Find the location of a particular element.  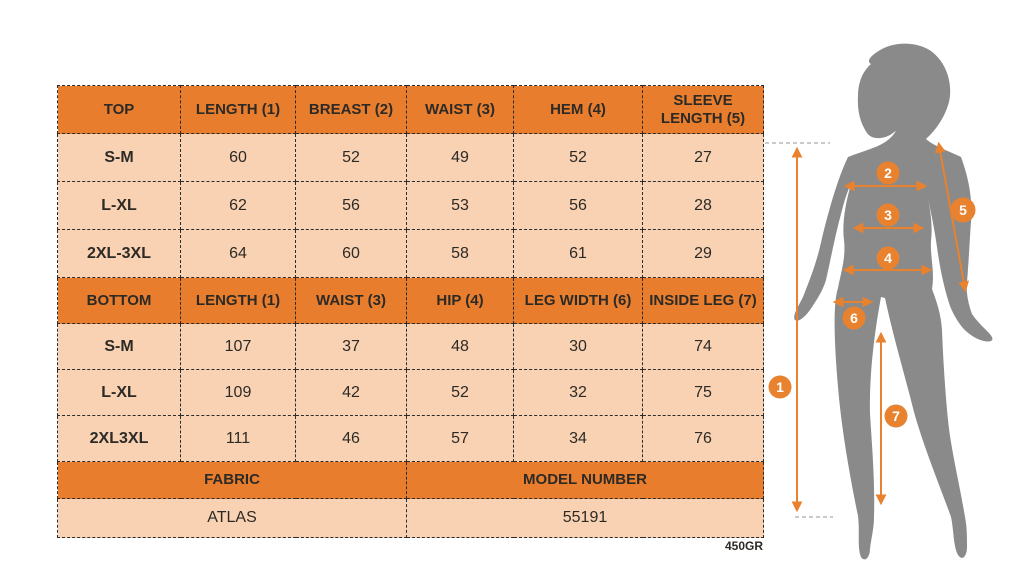

table-cell: 29 is located at coordinates (703, 253).